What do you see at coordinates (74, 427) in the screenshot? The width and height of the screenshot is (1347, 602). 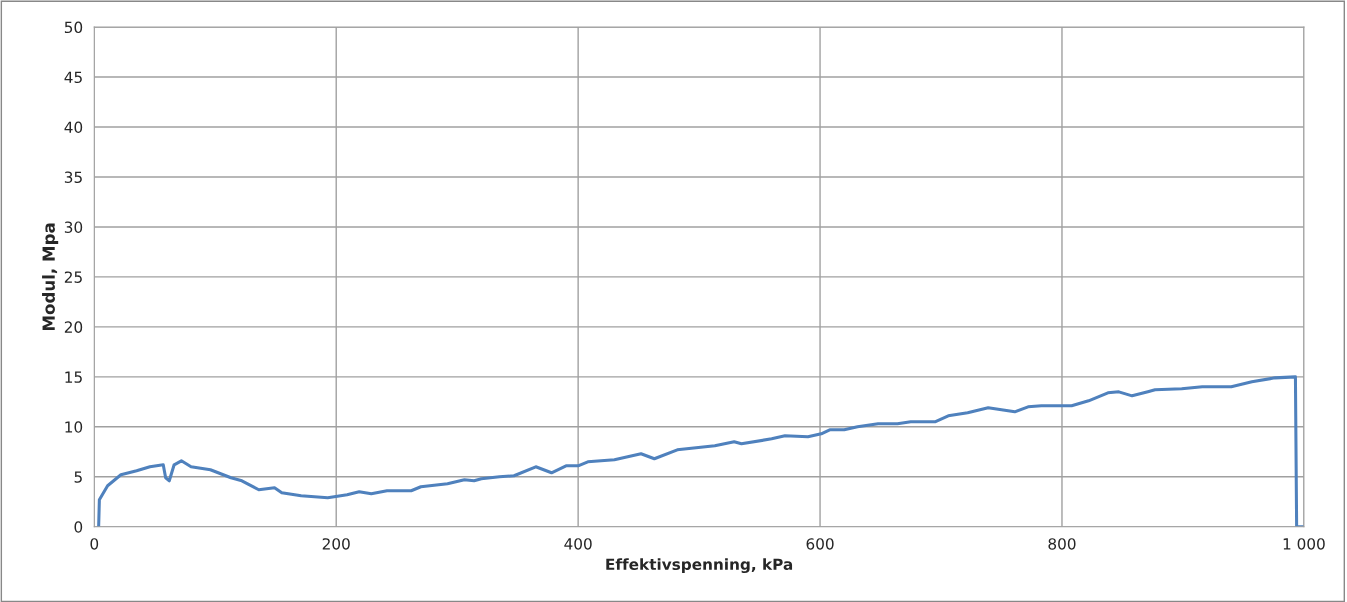 I see `y-tick-label: 10` at bounding box center [74, 427].